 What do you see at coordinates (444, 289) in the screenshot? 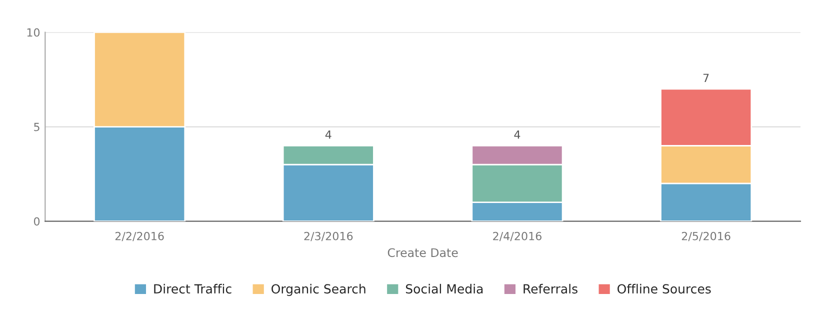
I see `legend-label: Social Media` at bounding box center [444, 289].